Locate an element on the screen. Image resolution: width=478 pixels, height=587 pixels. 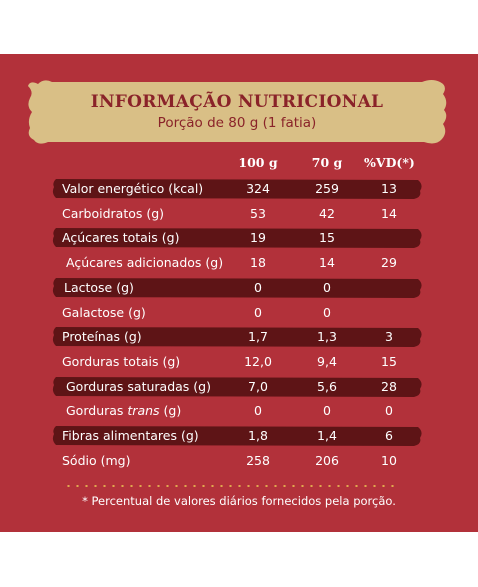
row-label: Açúcares adicionados (g) is located at coordinates (145, 263).